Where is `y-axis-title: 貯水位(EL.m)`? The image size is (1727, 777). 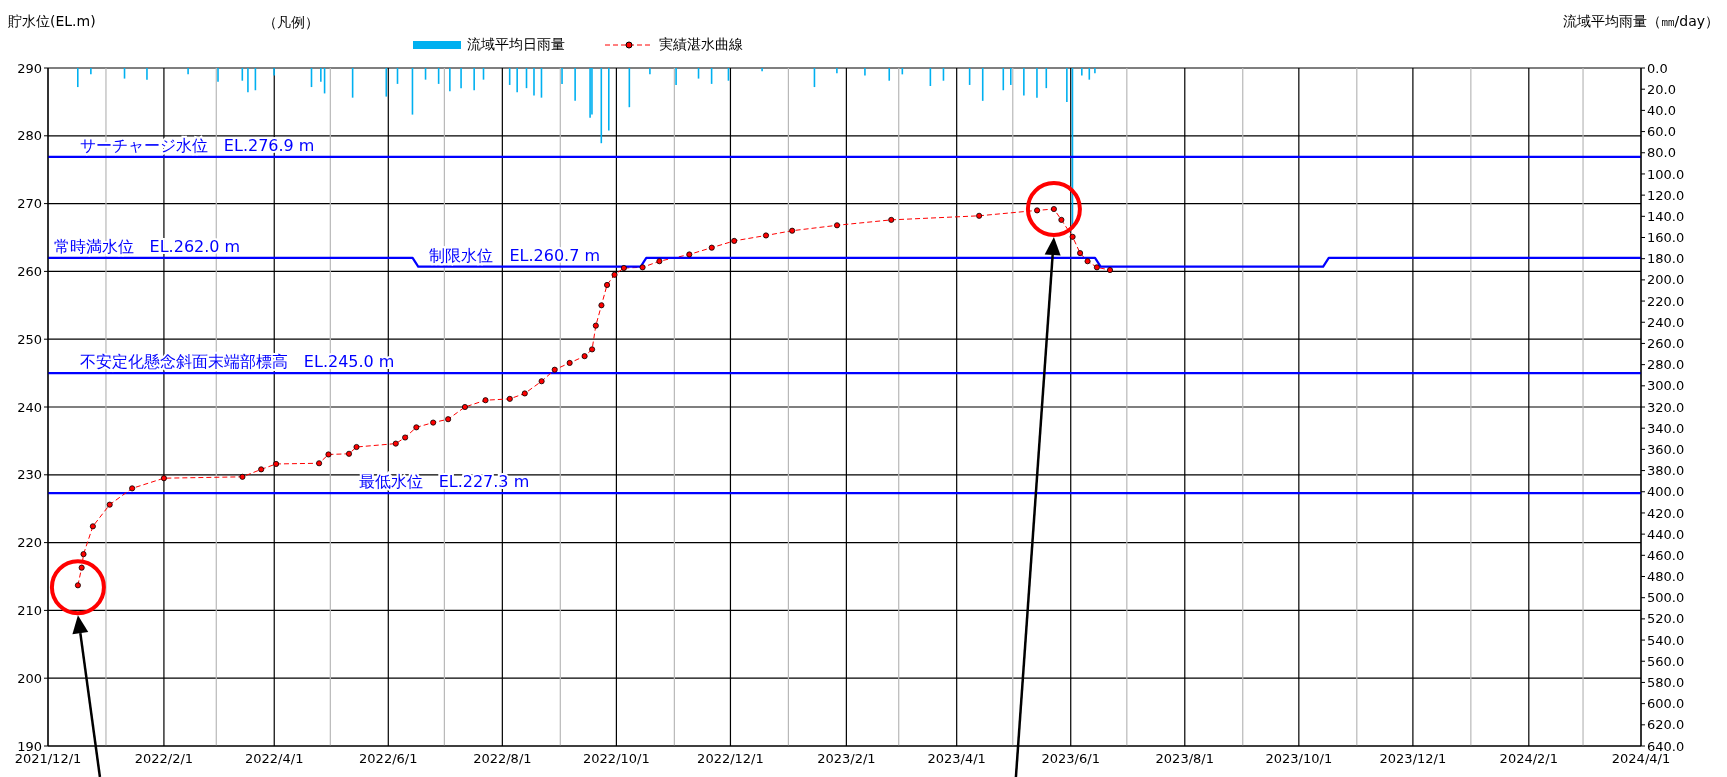 y-axis-title: 貯水位(EL.m) is located at coordinates (52, 21).